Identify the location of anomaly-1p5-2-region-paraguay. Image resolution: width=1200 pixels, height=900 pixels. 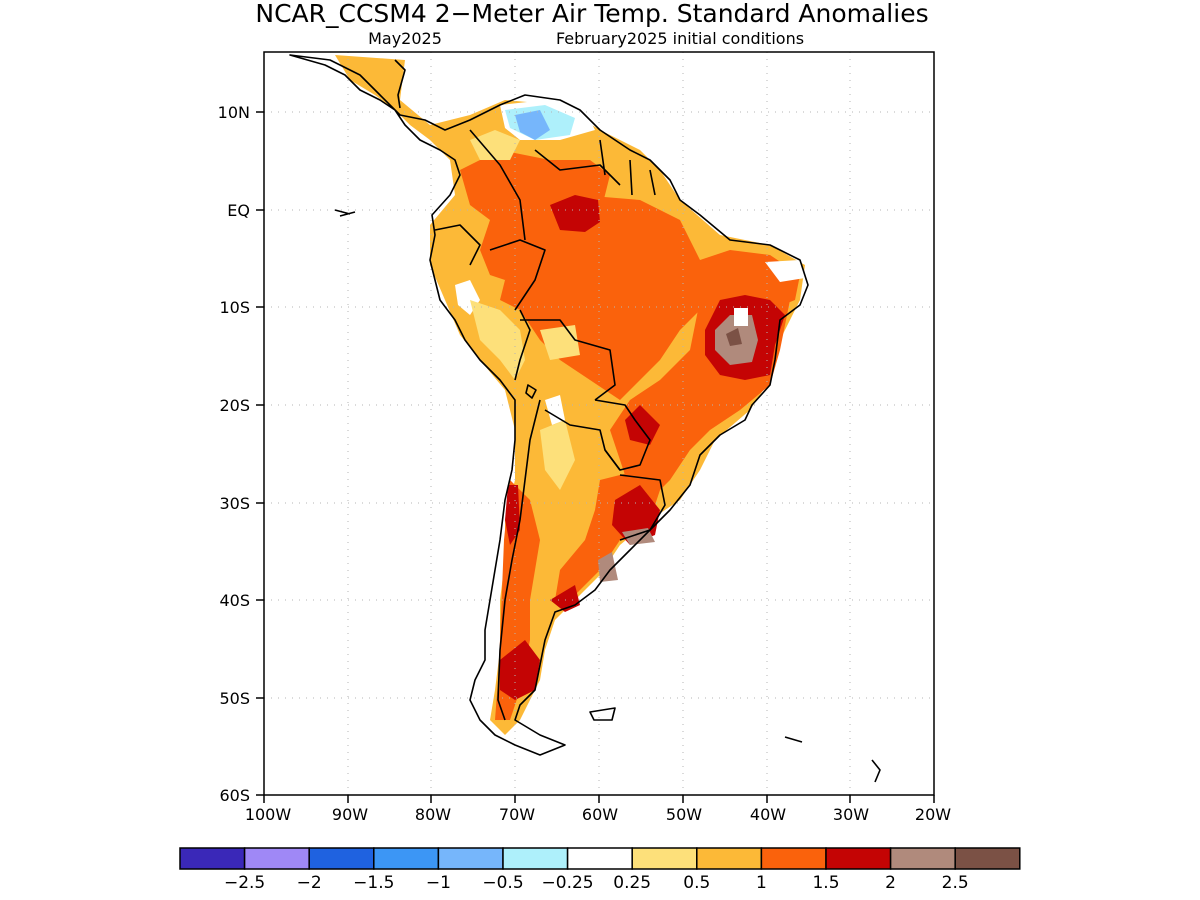
(642, 425).